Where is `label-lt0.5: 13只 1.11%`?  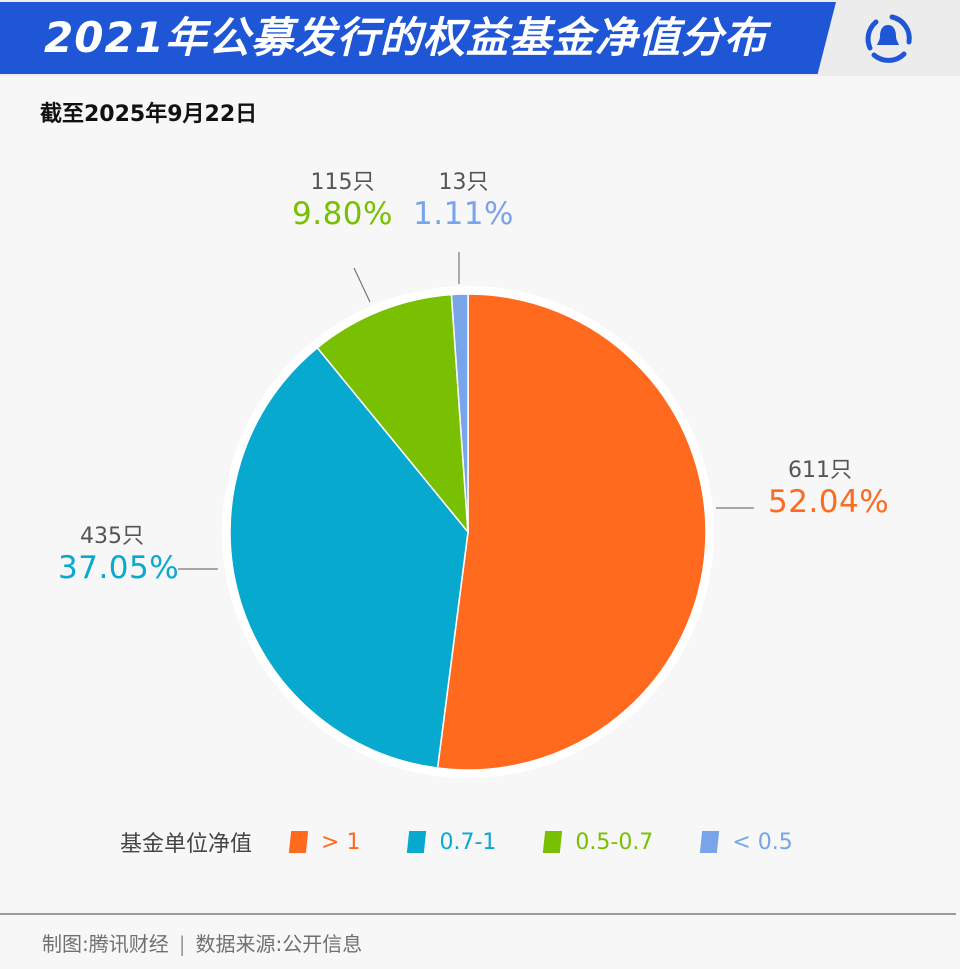
label-lt0.5: 13只 1.11% is located at coordinates (463, 201).